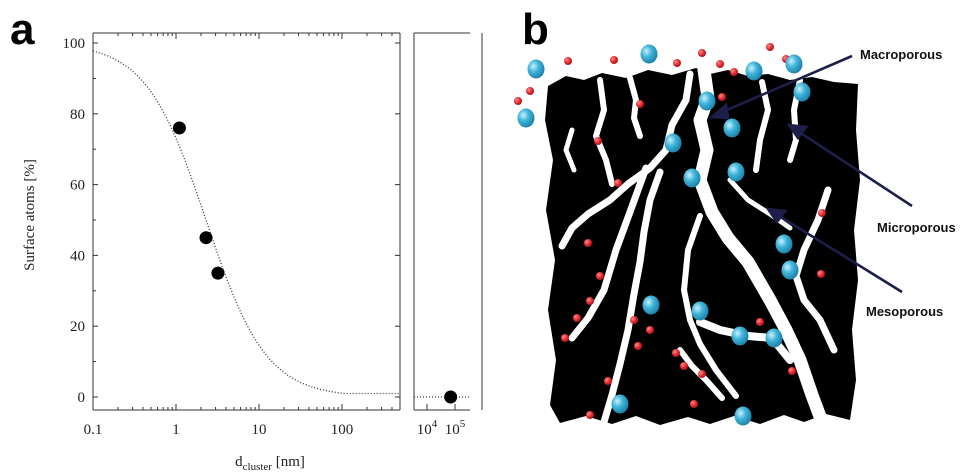  What do you see at coordinates (22, 29) in the screenshot?
I see `panel-label-a: a` at bounding box center [22, 29].